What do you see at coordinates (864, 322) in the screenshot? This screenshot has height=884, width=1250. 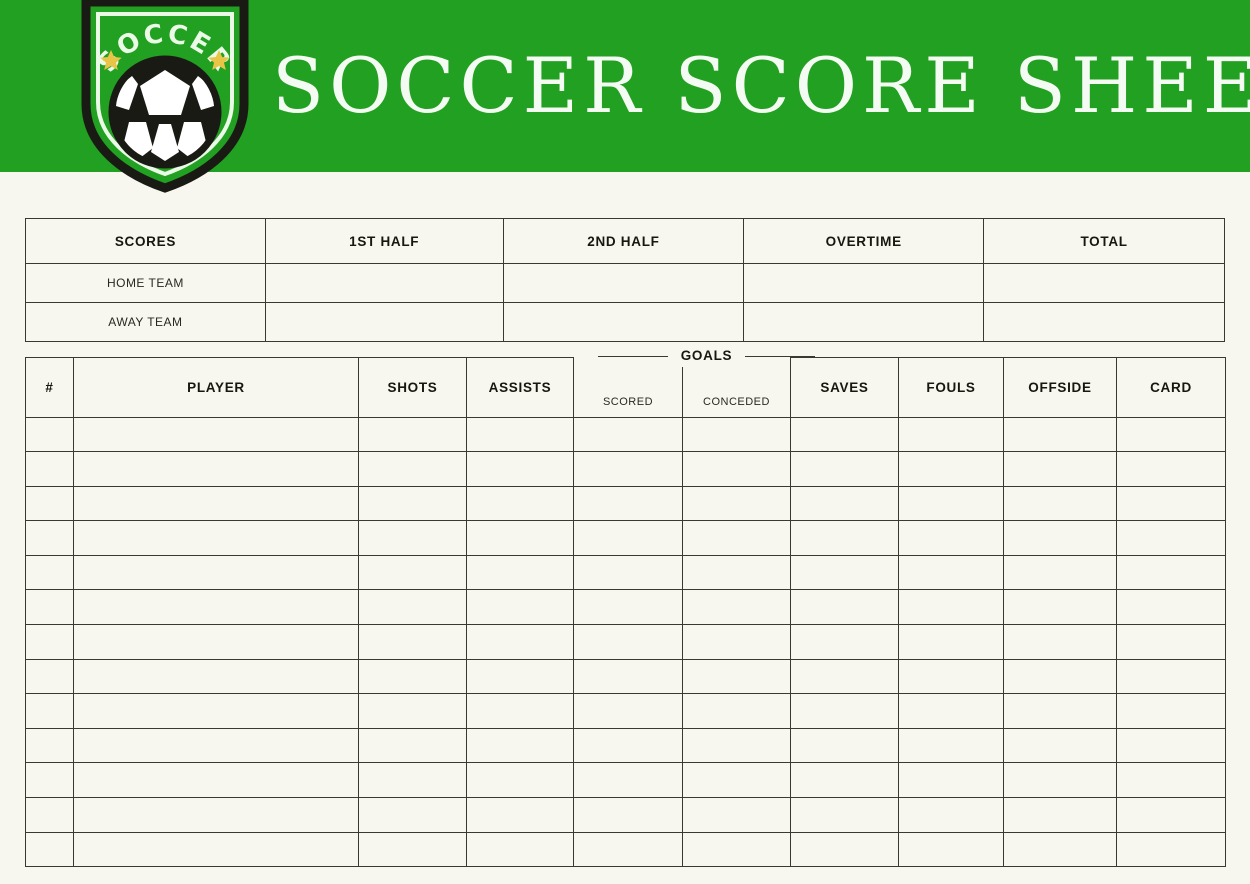 I see `away-team-overtime-cell` at bounding box center [864, 322].